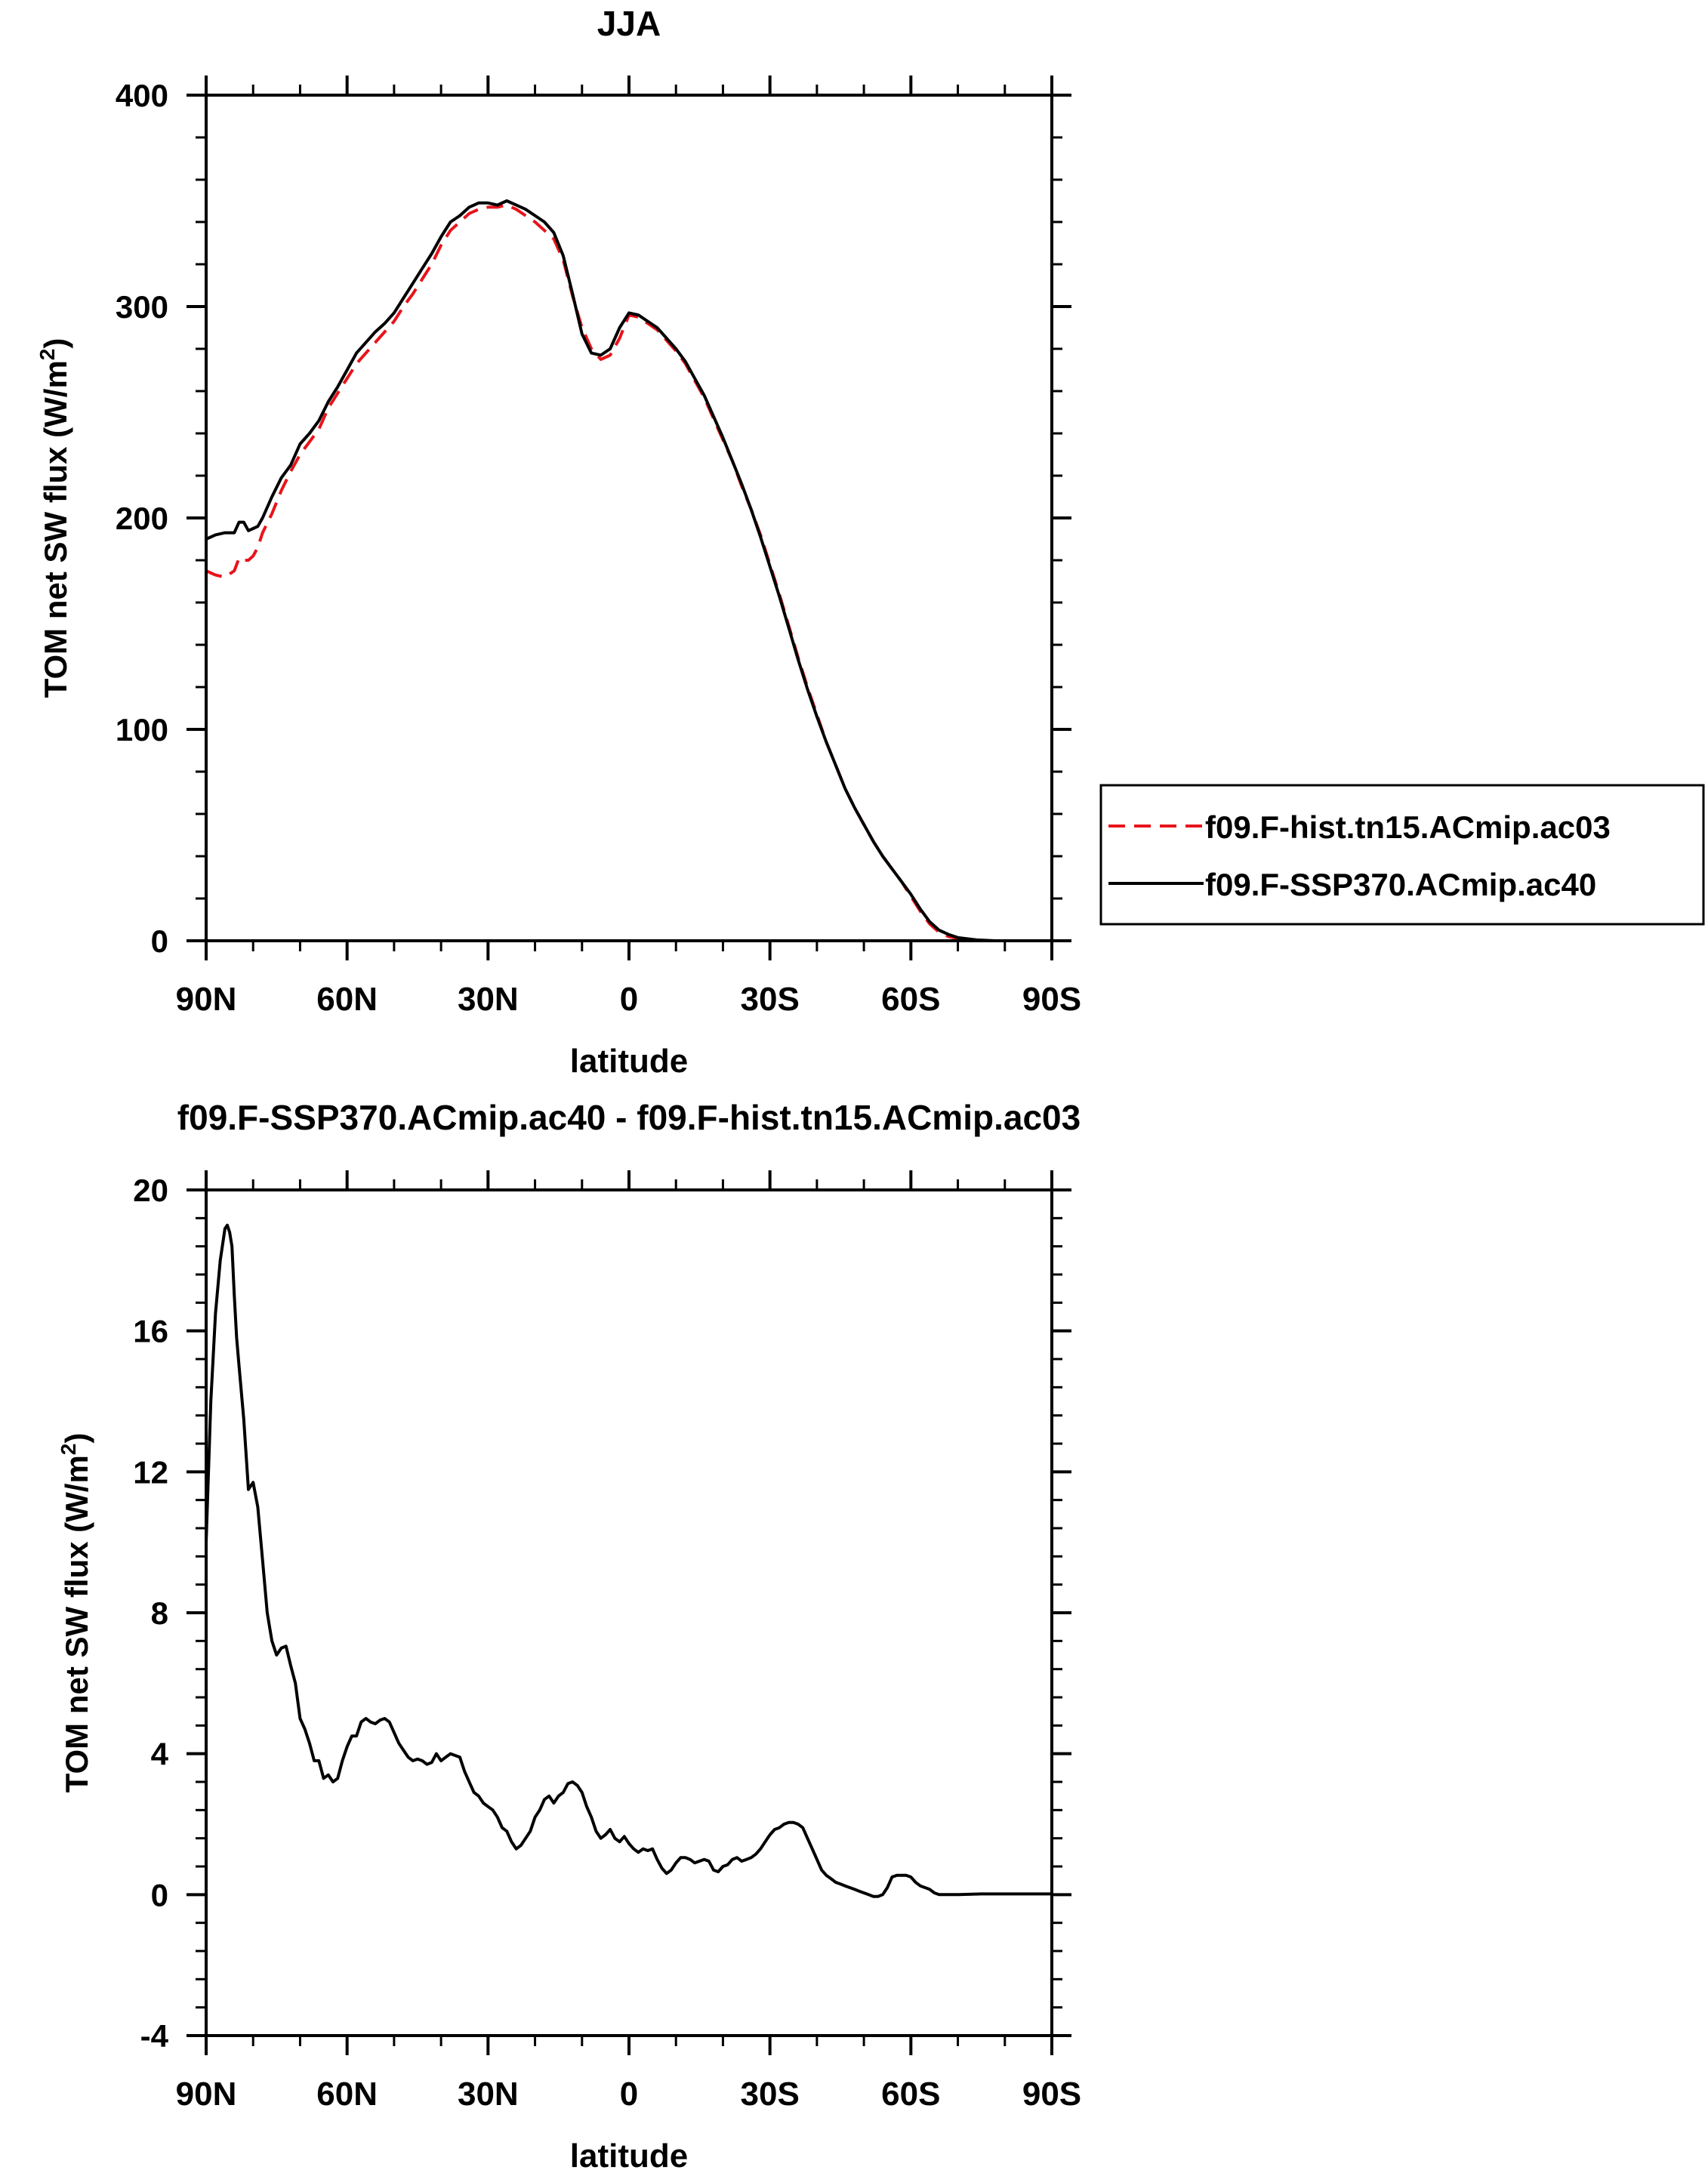 This screenshot has width=1708, height=2173. What do you see at coordinates (159, 1613) in the screenshot?
I see `y-tick-label: 8` at bounding box center [159, 1613].